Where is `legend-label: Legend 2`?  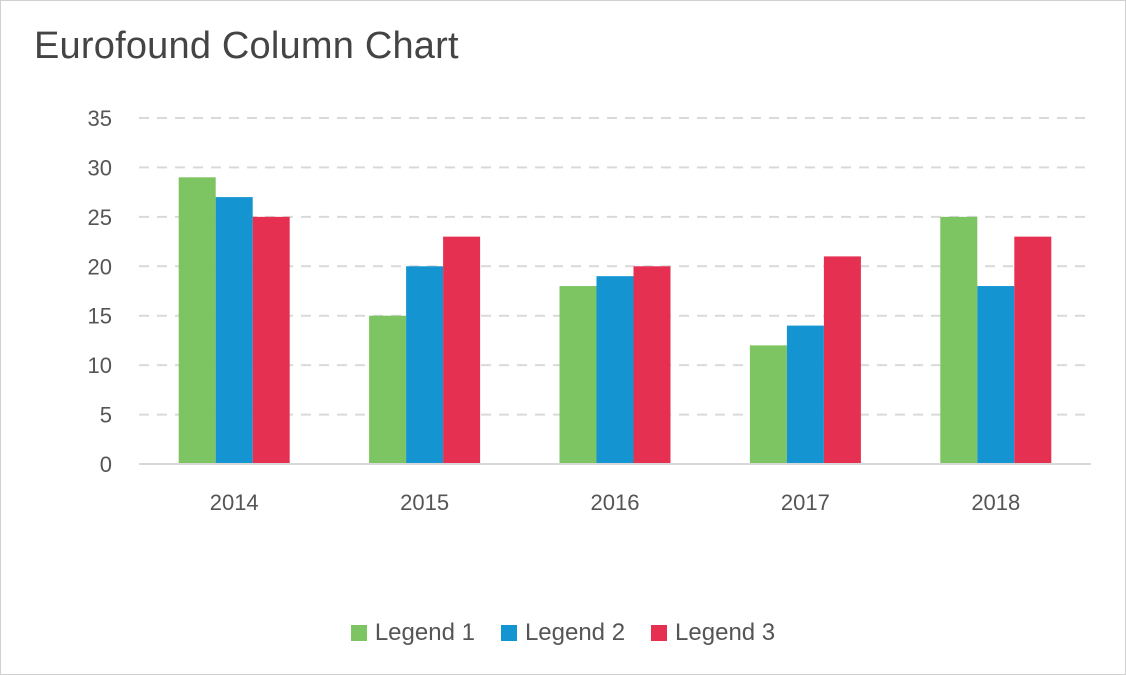 legend-label: Legend 2 is located at coordinates (575, 632).